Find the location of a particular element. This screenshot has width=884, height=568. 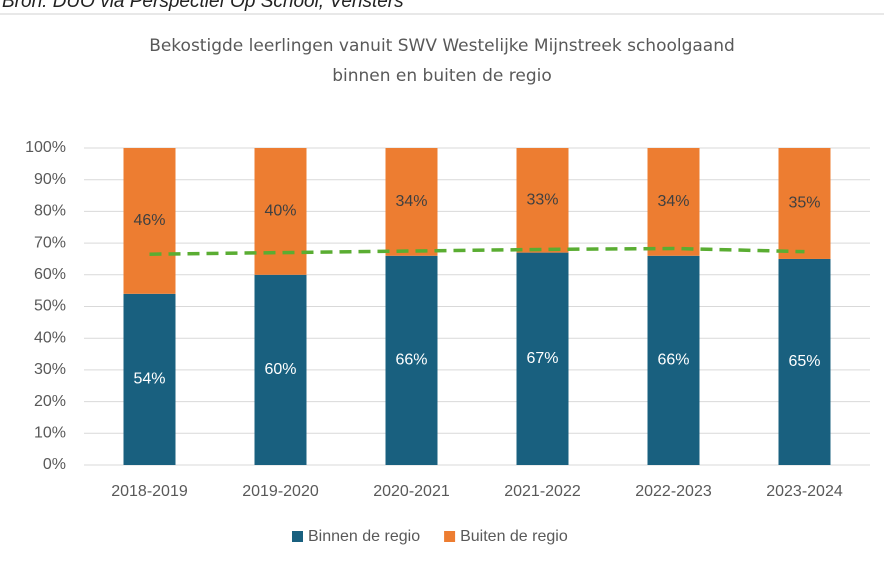

x-tick-label: 2022-2023 is located at coordinates (673, 491).